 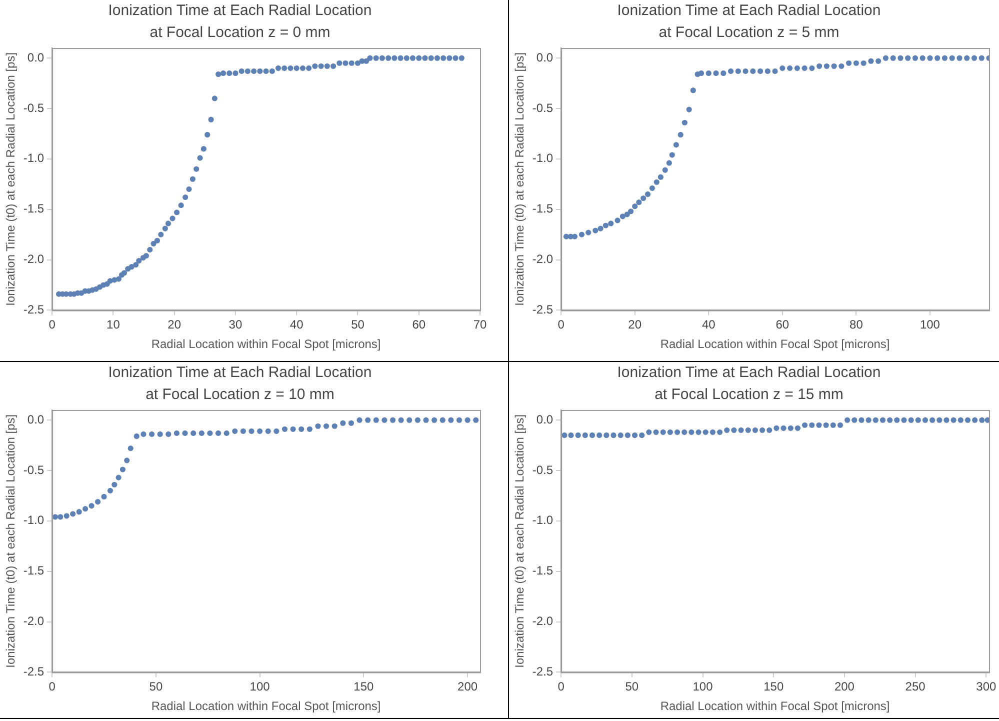 What do you see at coordinates (635, 325) in the screenshot?
I see `x-tick-label: 20` at bounding box center [635, 325].